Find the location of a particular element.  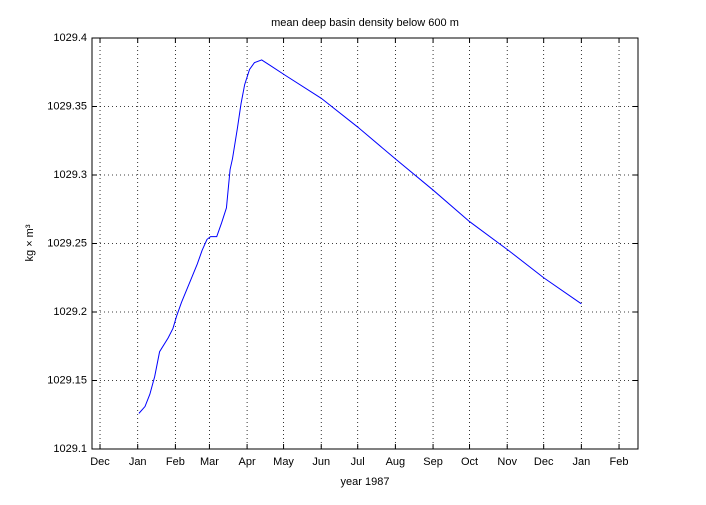

x-tick-label: Nov is located at coordinates (507, 462).